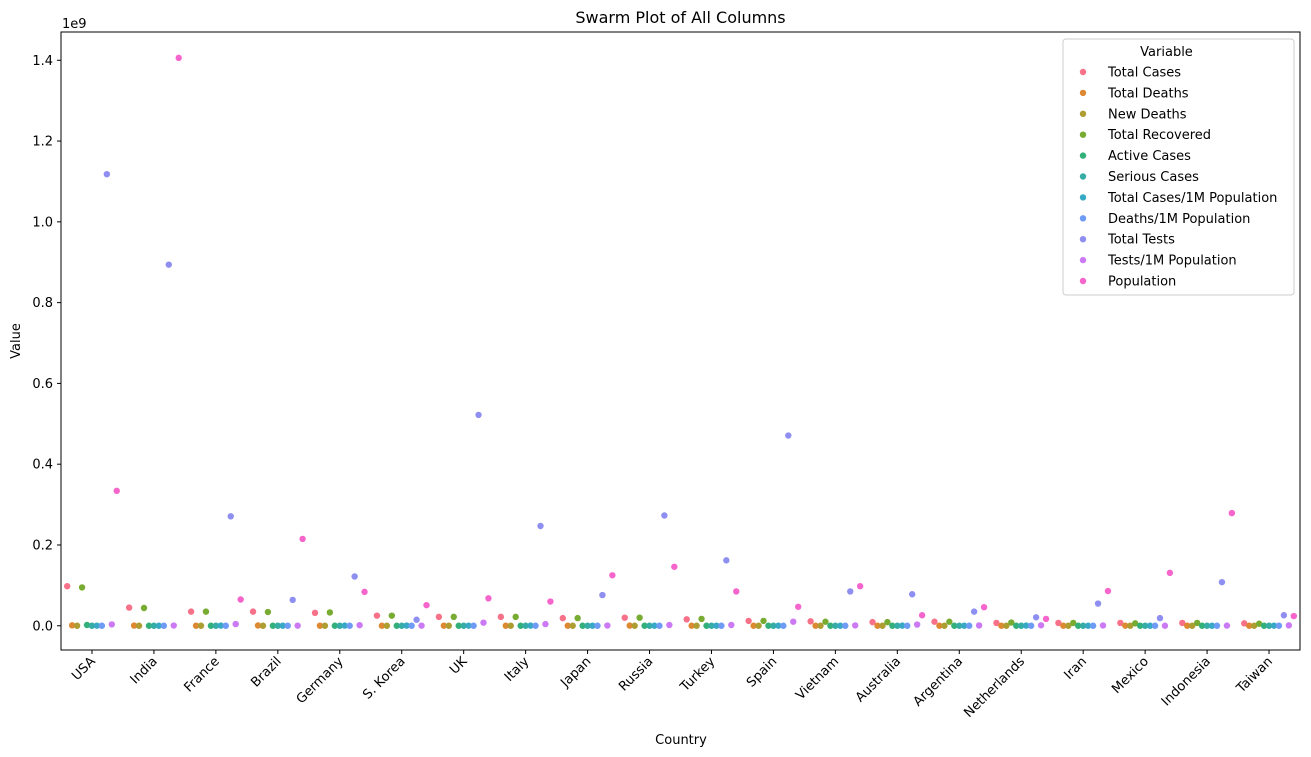 This screenshot has height=757, width=1311. I want to click on point-total-deaths-uk, so click(444, 625).